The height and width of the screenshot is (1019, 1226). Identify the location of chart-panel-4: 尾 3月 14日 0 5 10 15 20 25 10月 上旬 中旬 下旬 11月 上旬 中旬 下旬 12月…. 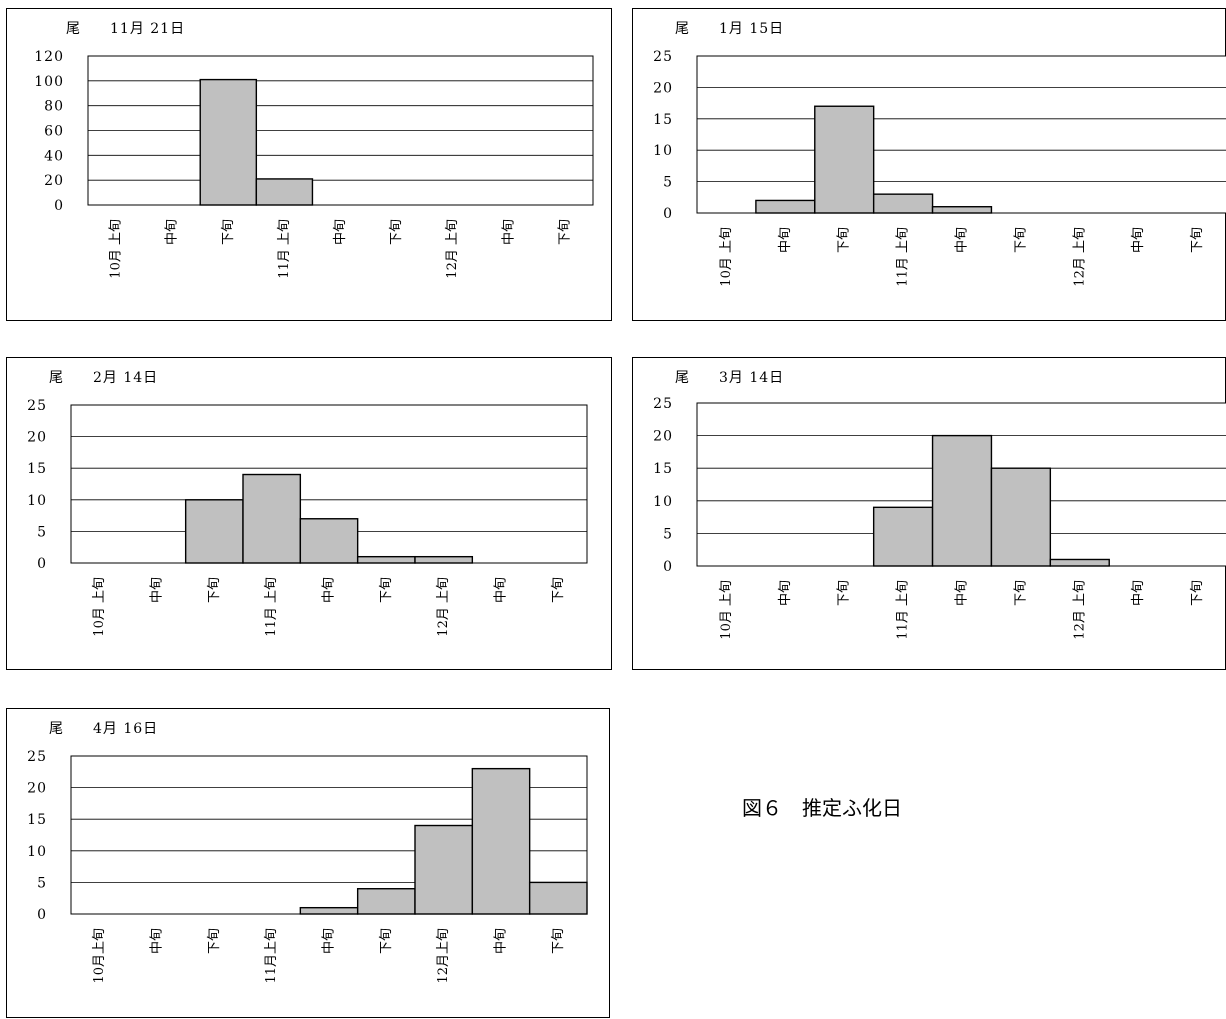
(929, 513).